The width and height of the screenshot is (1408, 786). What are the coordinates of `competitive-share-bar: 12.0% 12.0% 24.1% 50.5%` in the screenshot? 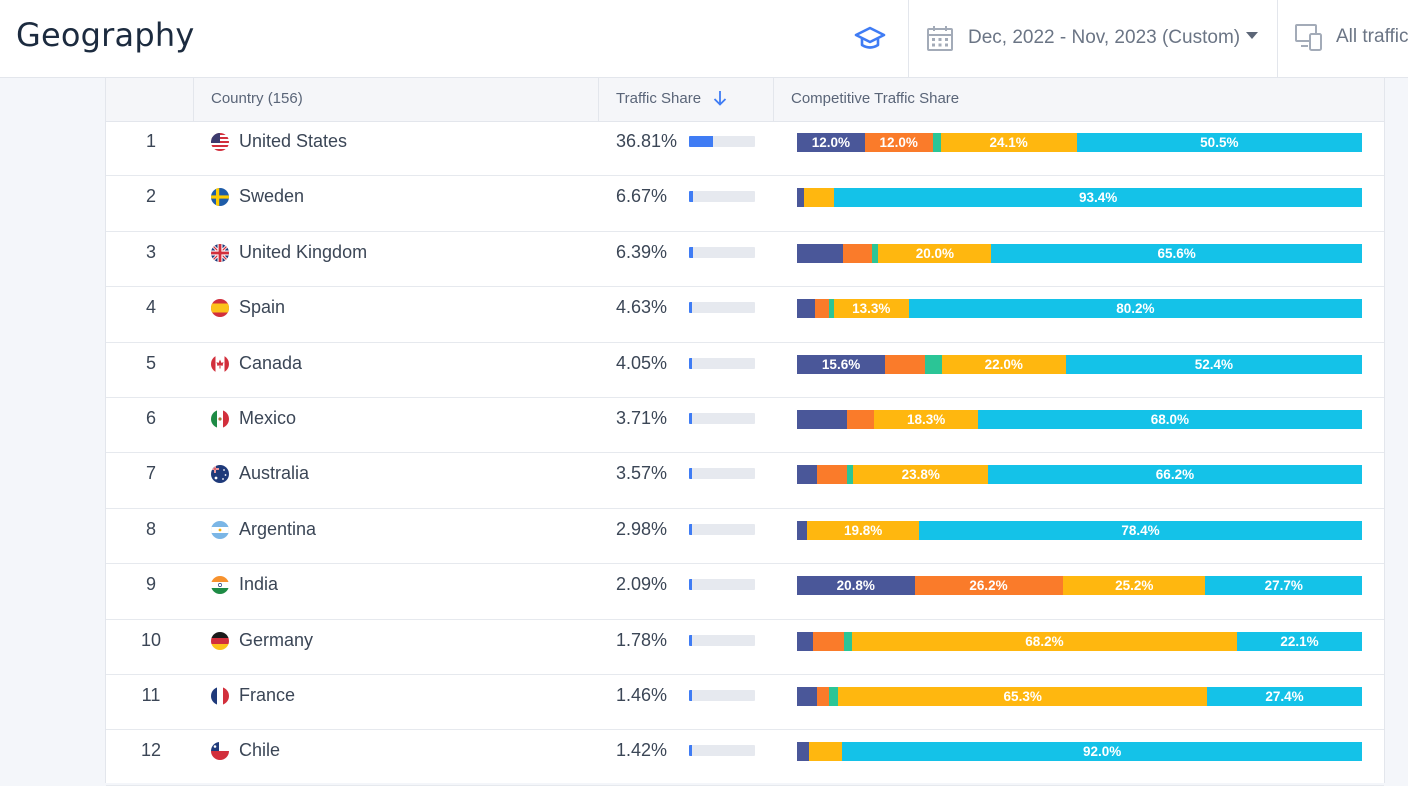 It's located at (1079, 142).